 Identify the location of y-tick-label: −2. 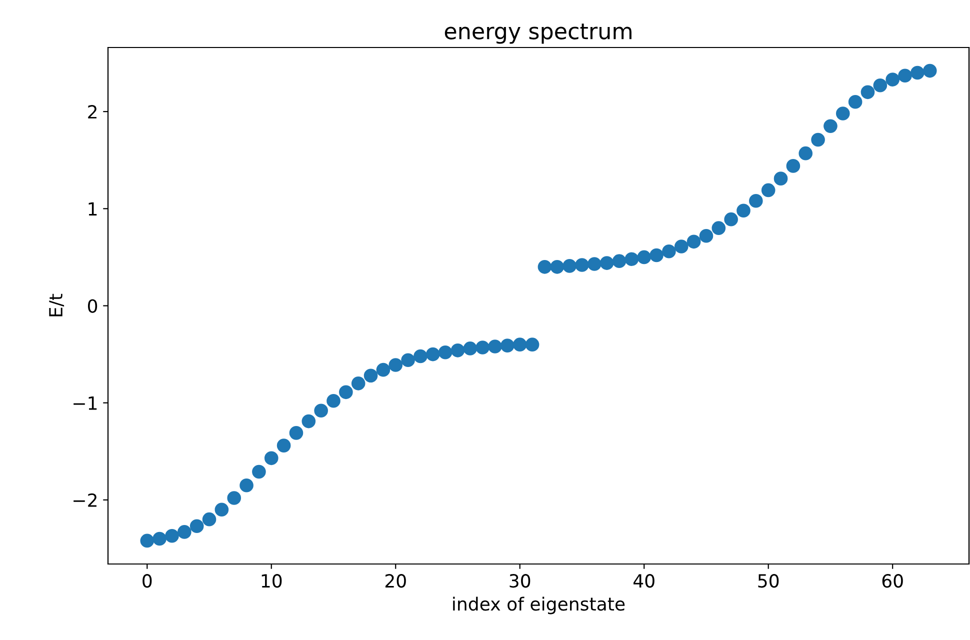
(85, 500).